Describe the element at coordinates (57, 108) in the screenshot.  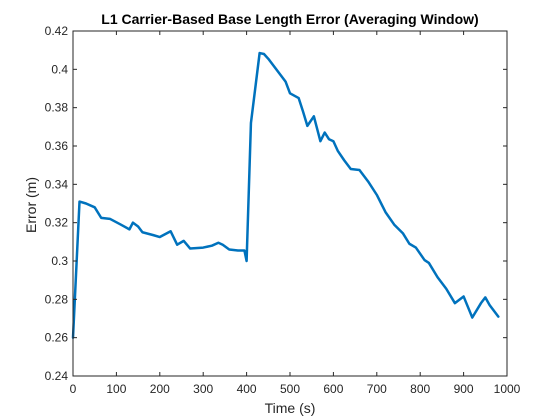
I see `y-tick-label: 0.38` at that location.